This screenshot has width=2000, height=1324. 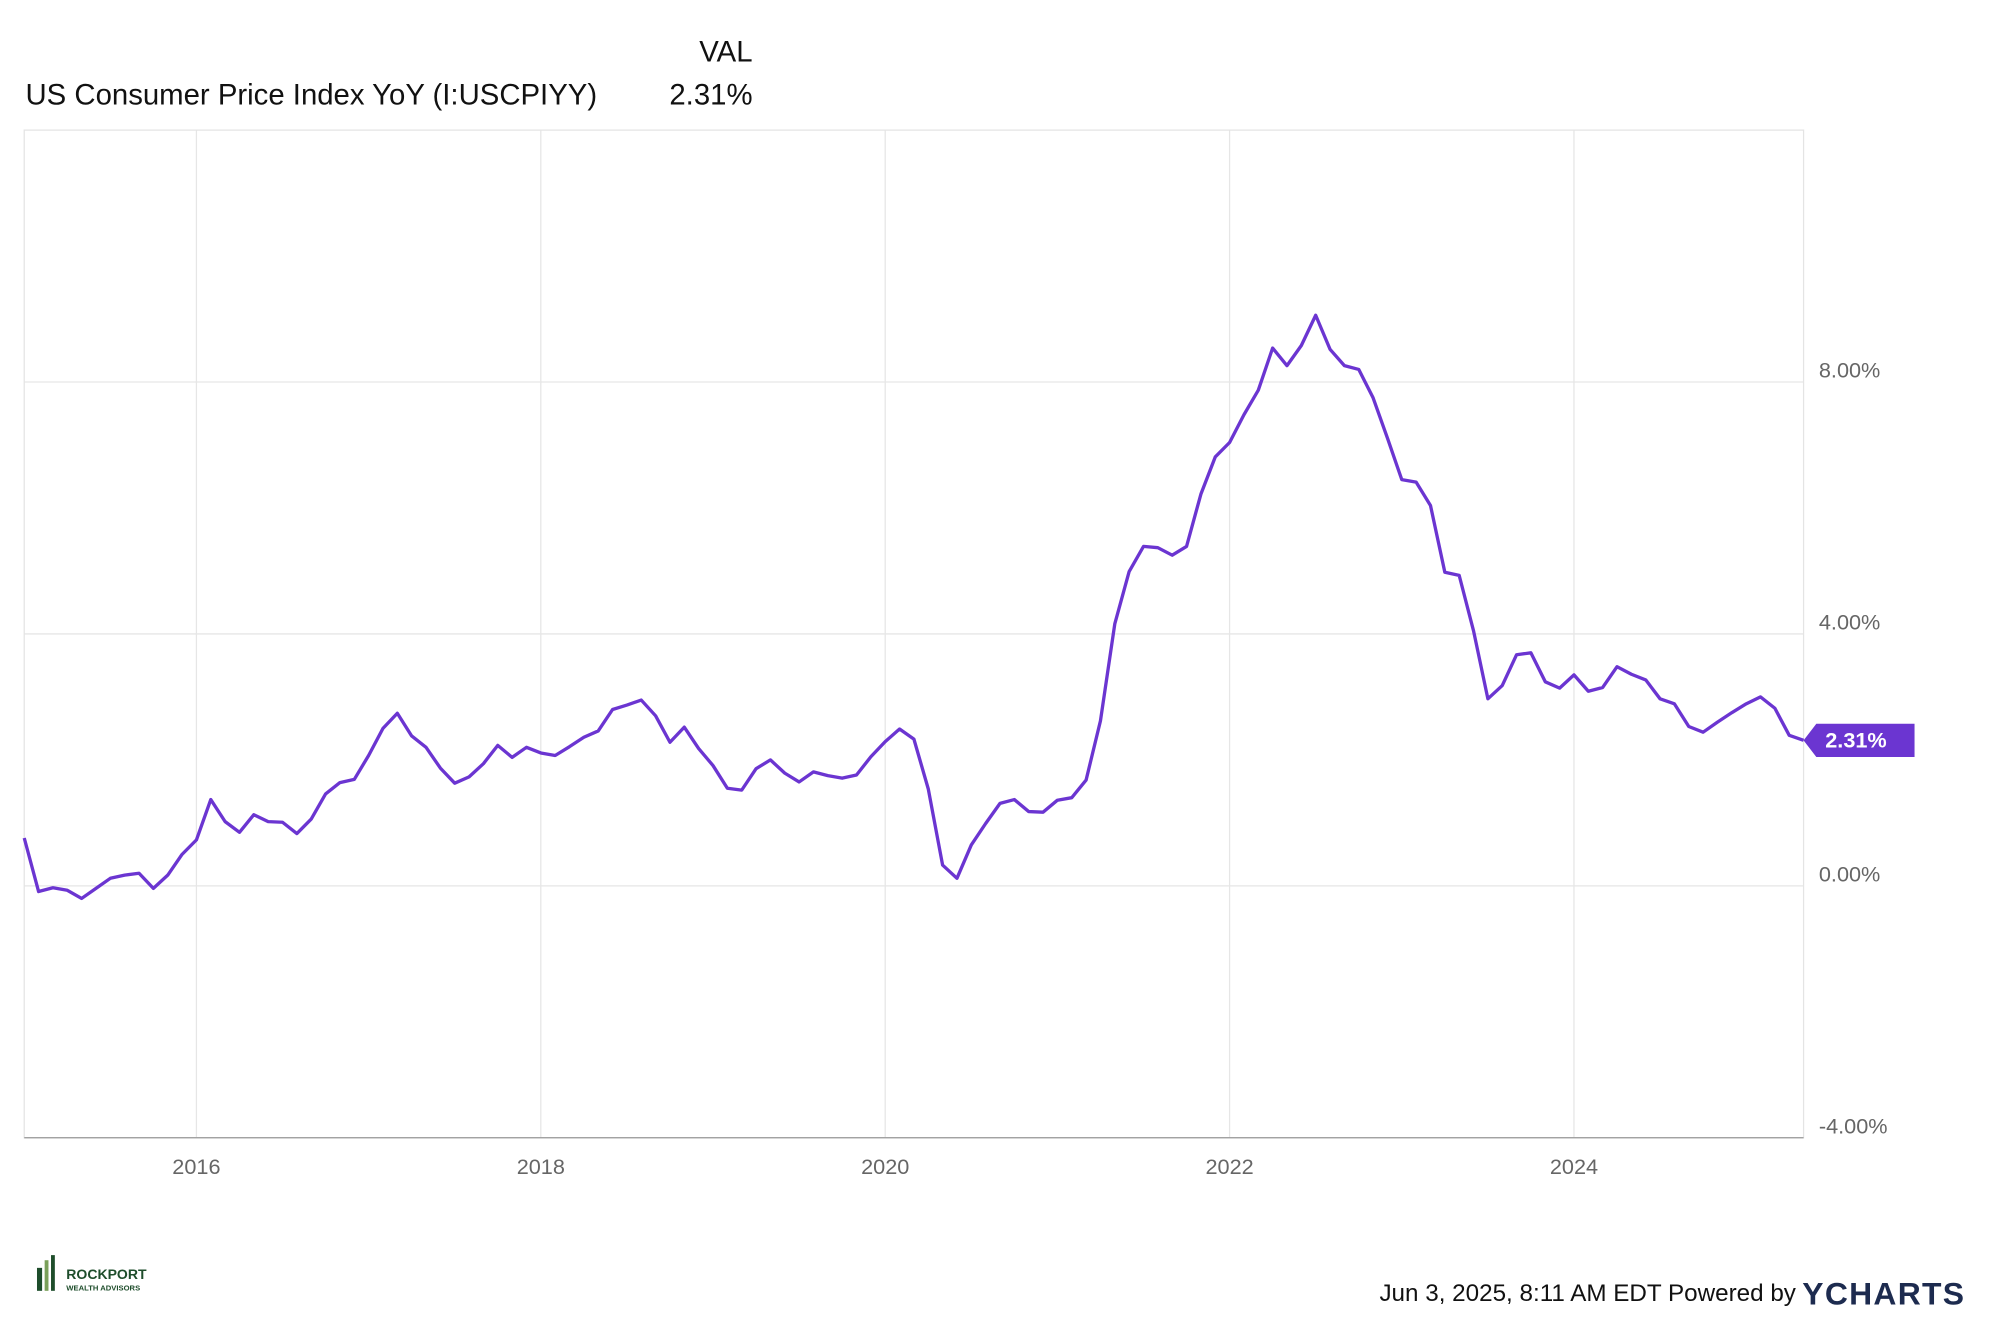 I want to click on last-value-label: 2.31%, so click(x=1855, y=739).